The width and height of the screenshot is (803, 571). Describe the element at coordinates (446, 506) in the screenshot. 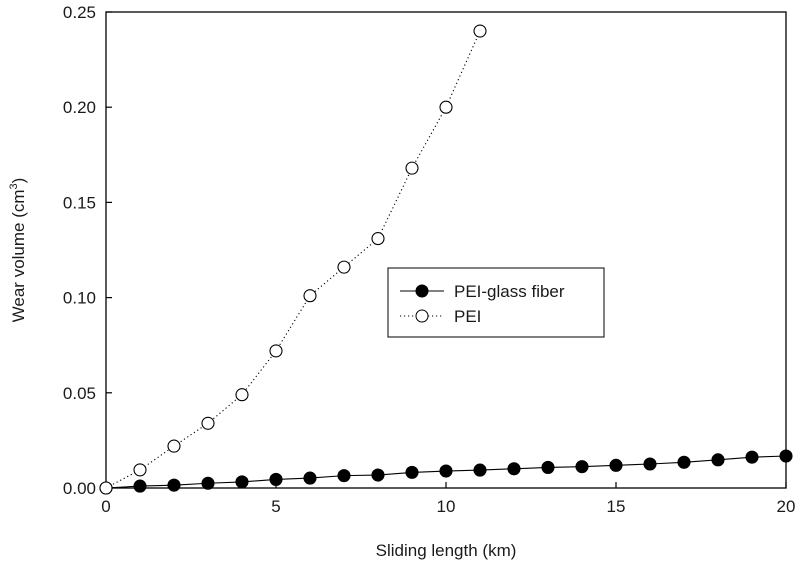

I see `x-tick-label: 10` at that location.